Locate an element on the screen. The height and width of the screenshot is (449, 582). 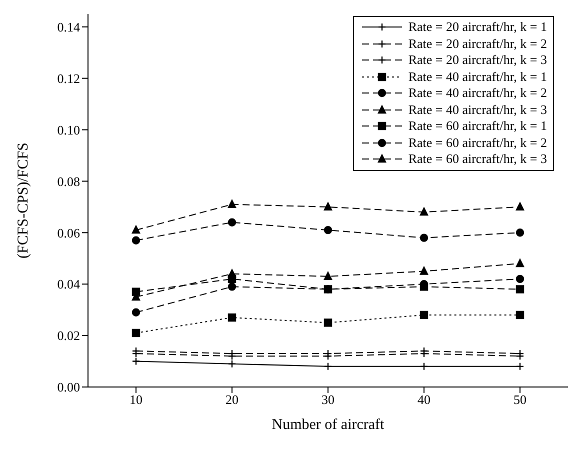
x-tick-label: 30 is located at coordinates (328, 400).